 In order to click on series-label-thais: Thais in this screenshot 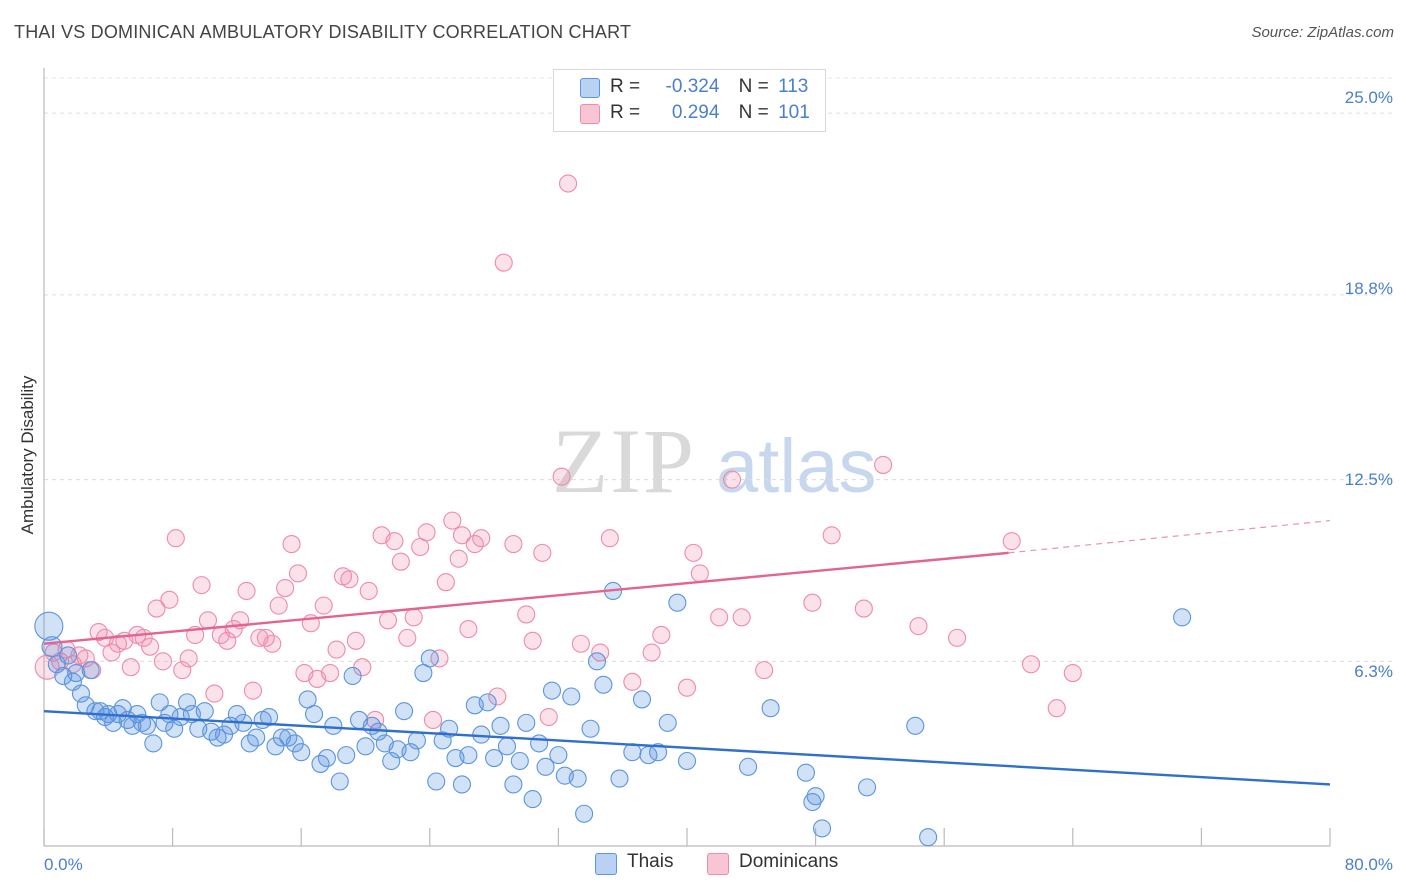, I will do `click(650, 861)`.